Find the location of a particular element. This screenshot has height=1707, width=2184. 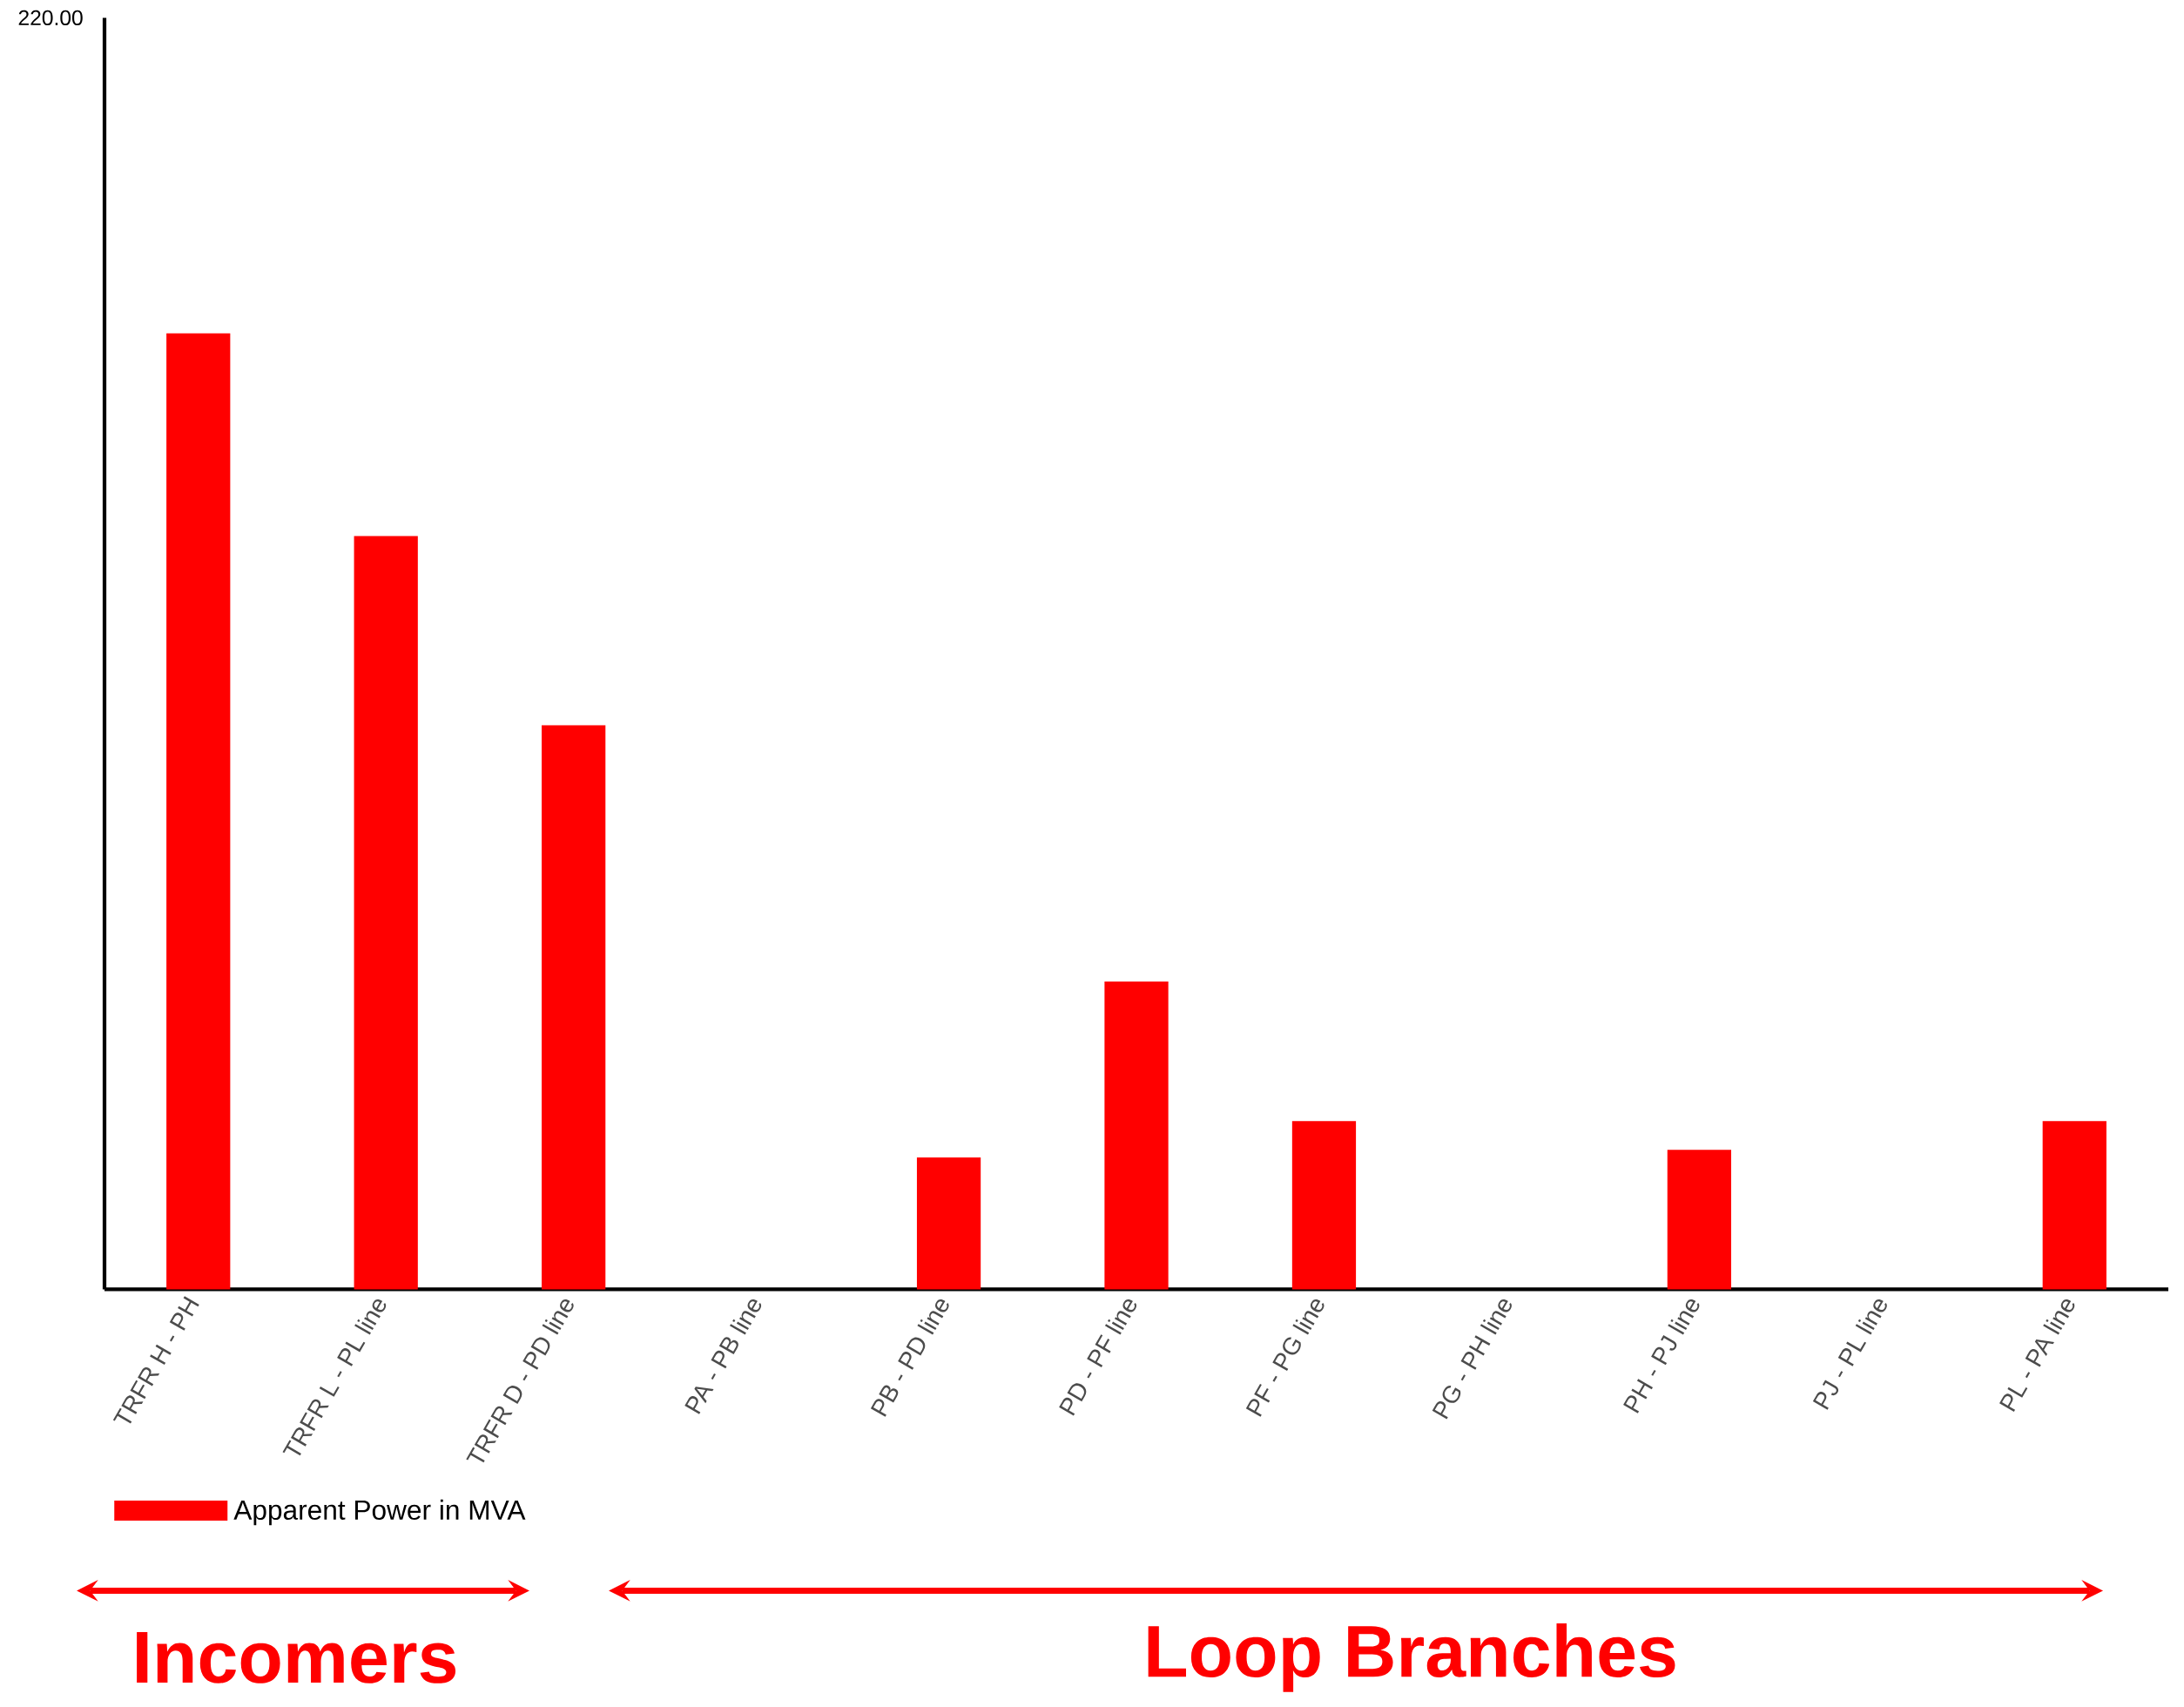

x-tick-label: PF - PG line is located at coordinates (1285, 1358).